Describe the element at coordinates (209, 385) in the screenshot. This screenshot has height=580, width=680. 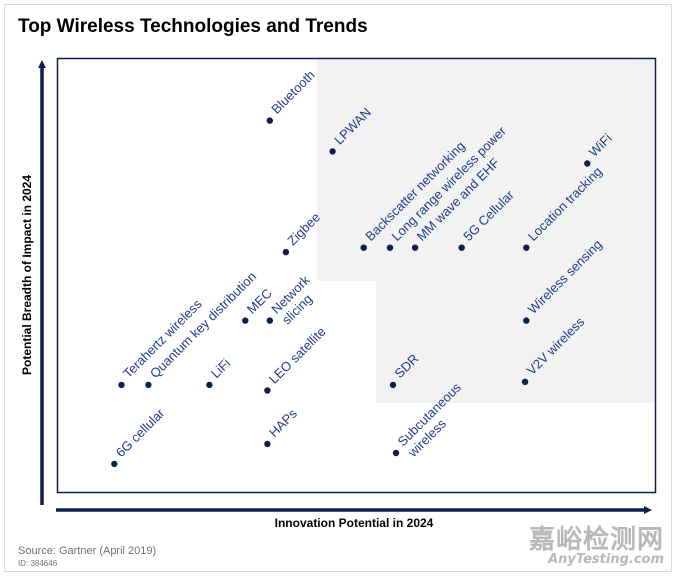
I see `data-point-lifi` at that location.